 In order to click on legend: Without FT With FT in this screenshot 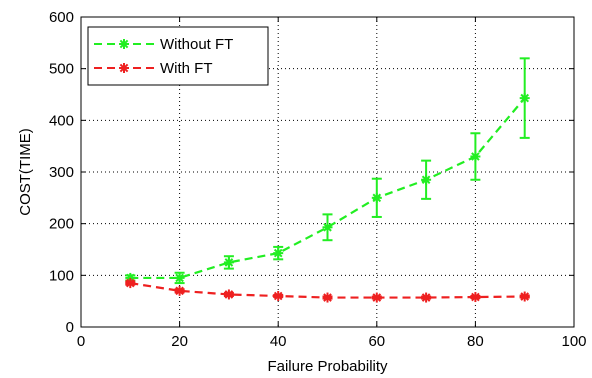, I will do `click(178, 56)`.